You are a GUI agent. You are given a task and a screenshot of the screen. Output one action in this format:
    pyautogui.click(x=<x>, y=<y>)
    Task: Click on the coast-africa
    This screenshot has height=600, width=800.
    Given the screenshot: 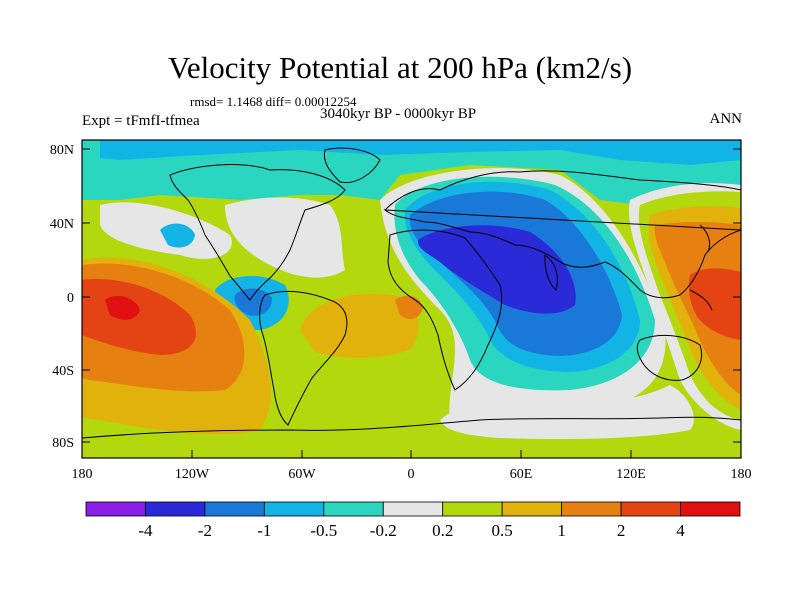 What is the action you would take?
    pyautogui.click(x=445, y=310)
    